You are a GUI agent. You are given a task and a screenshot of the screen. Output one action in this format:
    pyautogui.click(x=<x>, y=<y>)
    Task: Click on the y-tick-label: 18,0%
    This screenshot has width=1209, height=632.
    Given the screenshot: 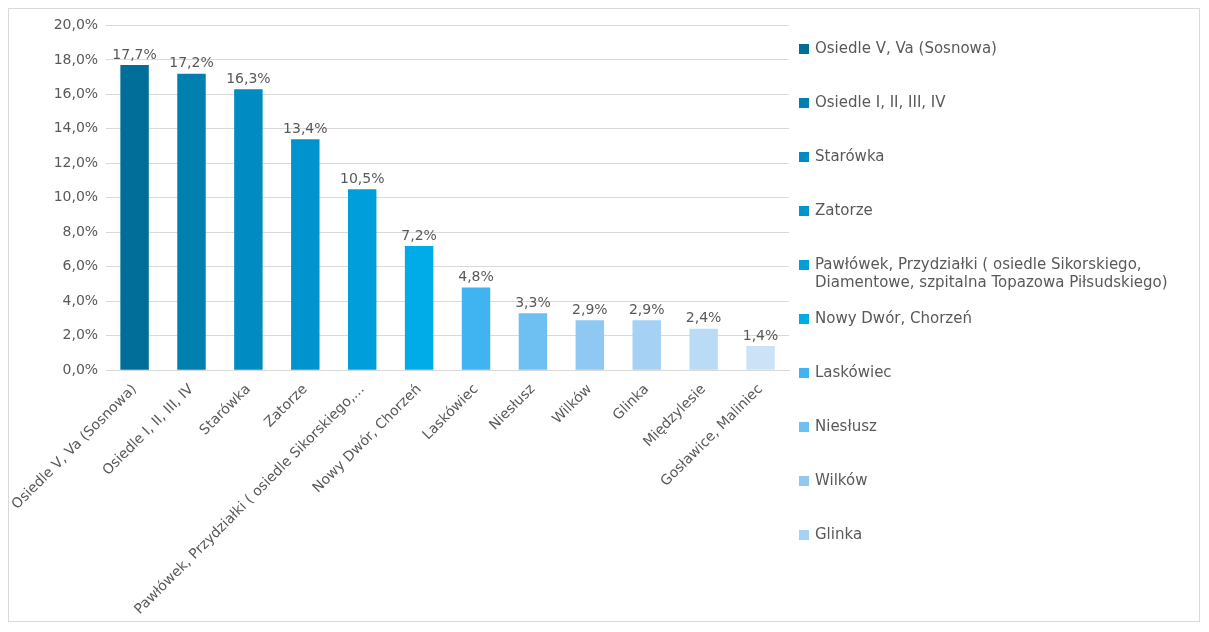 What is the action you would take?
    pyautogui.click(x=76, y=58)
    